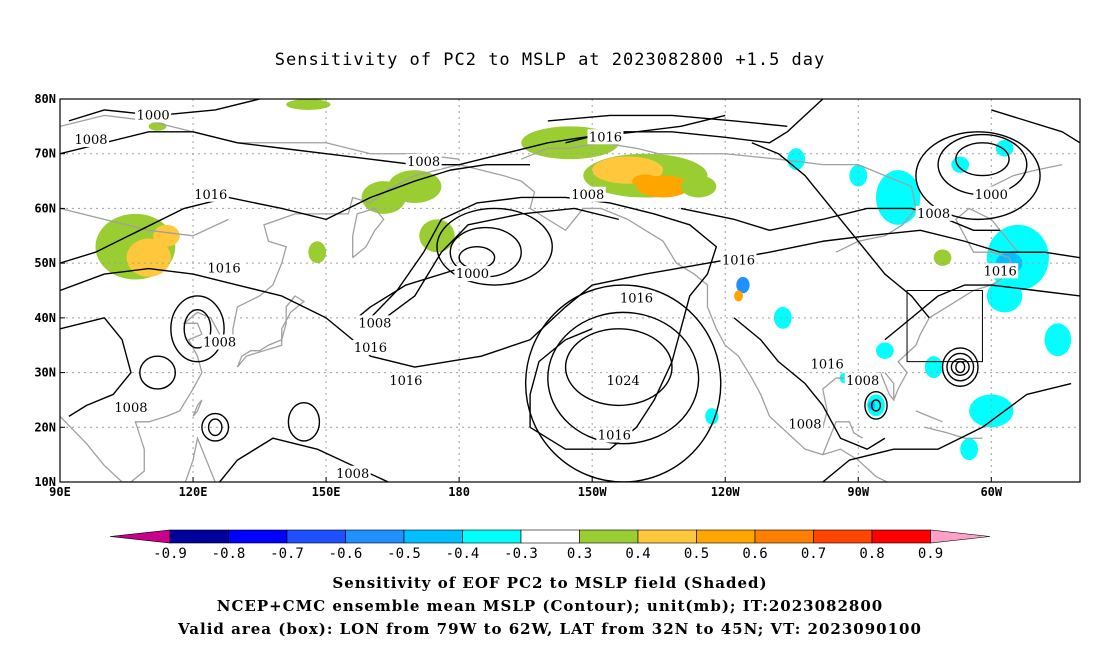 This screenshot has width=1100, height=650. I want to click on valid-area-box, so click(944, 326).